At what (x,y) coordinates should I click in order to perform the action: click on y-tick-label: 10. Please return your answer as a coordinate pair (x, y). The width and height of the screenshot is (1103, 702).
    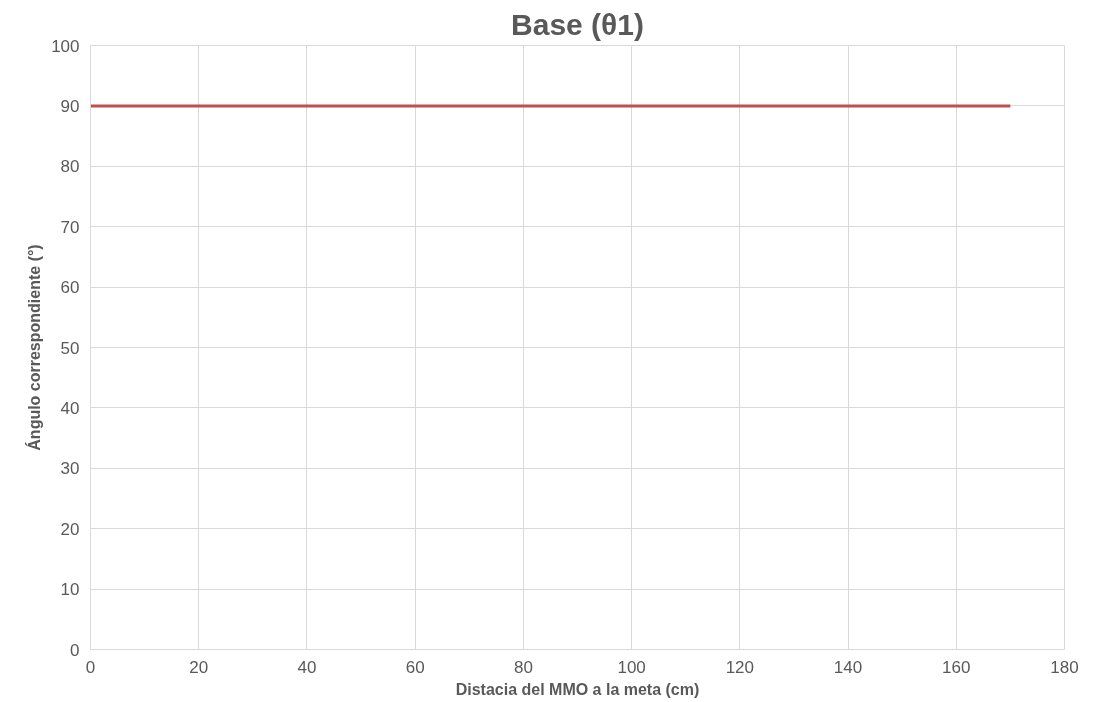
    Looking at the image, I should click on (70, 590).